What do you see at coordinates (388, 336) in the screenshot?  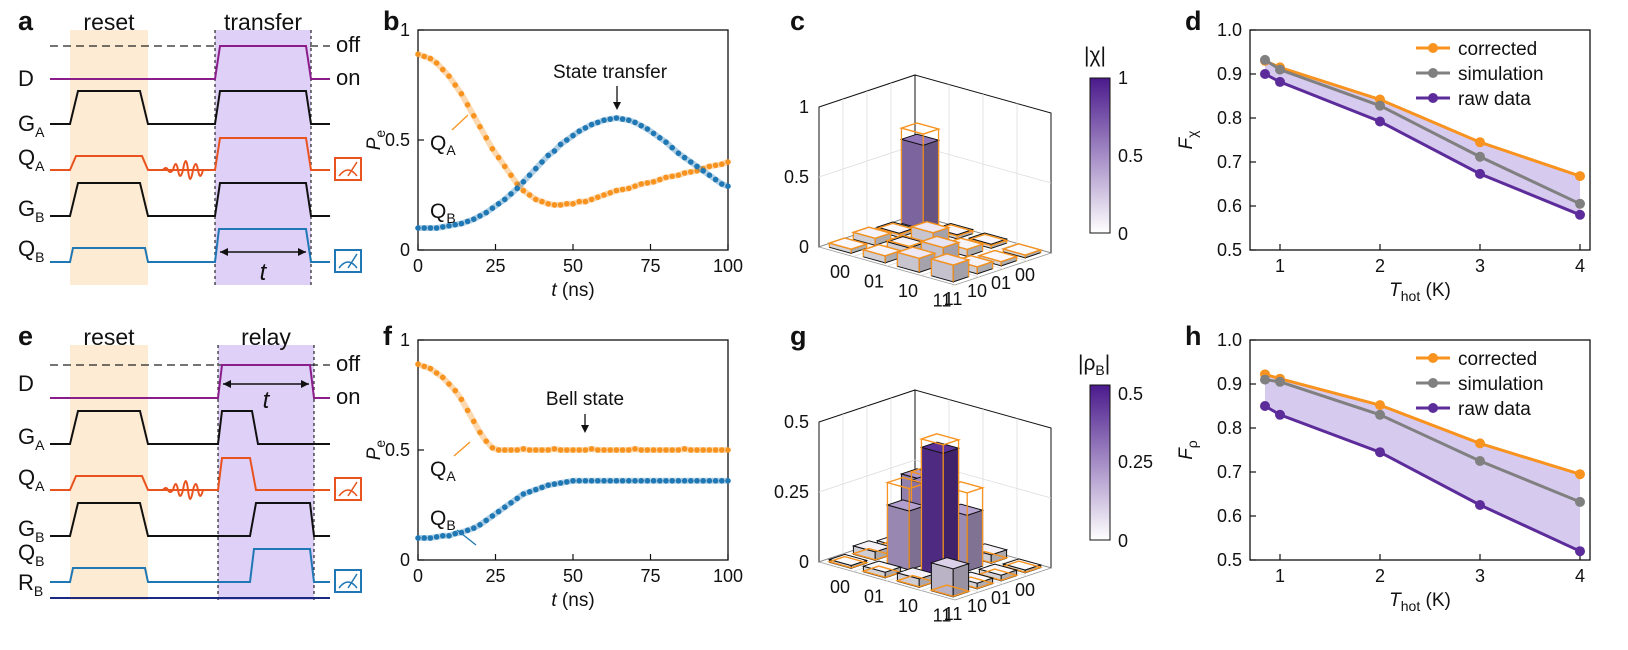 I see `panel-letter-f: f` at bounding box center [388, 336].